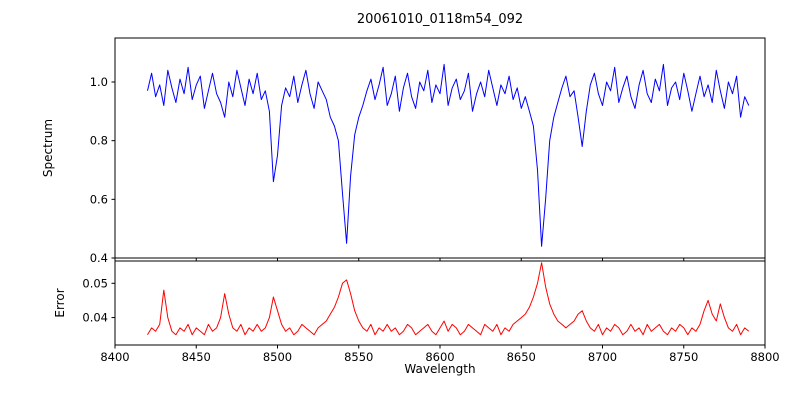  Describe the element at coordinates (95, 283) in the screenshot. I see `y-tick-label: 0.05` at that location.